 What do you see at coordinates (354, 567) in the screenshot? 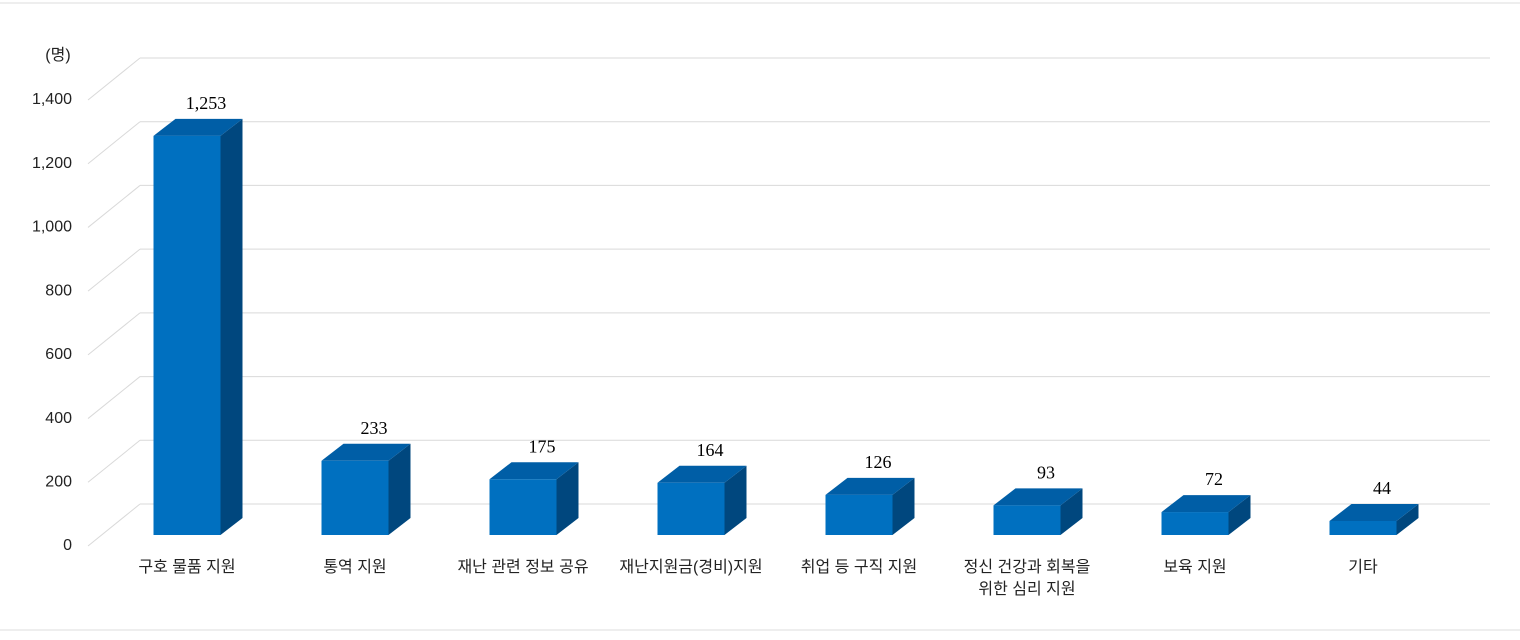
I see `x-tick-label: 통역 지원` at bounding box center [354, 567].